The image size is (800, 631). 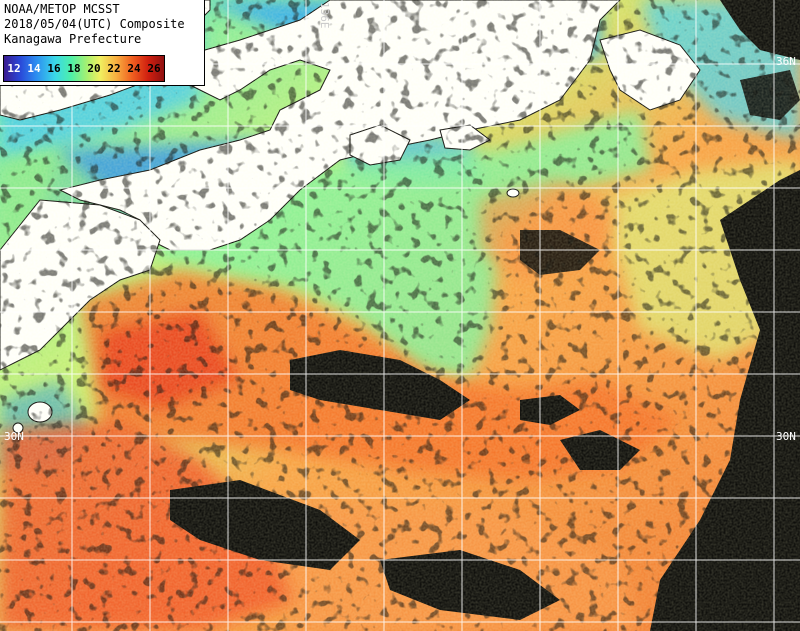 What do you see at coordinates (62, 9) in the screenshot?
I see `source-title: NOAA/METOP MCSST` at bounding box center [62, 9].